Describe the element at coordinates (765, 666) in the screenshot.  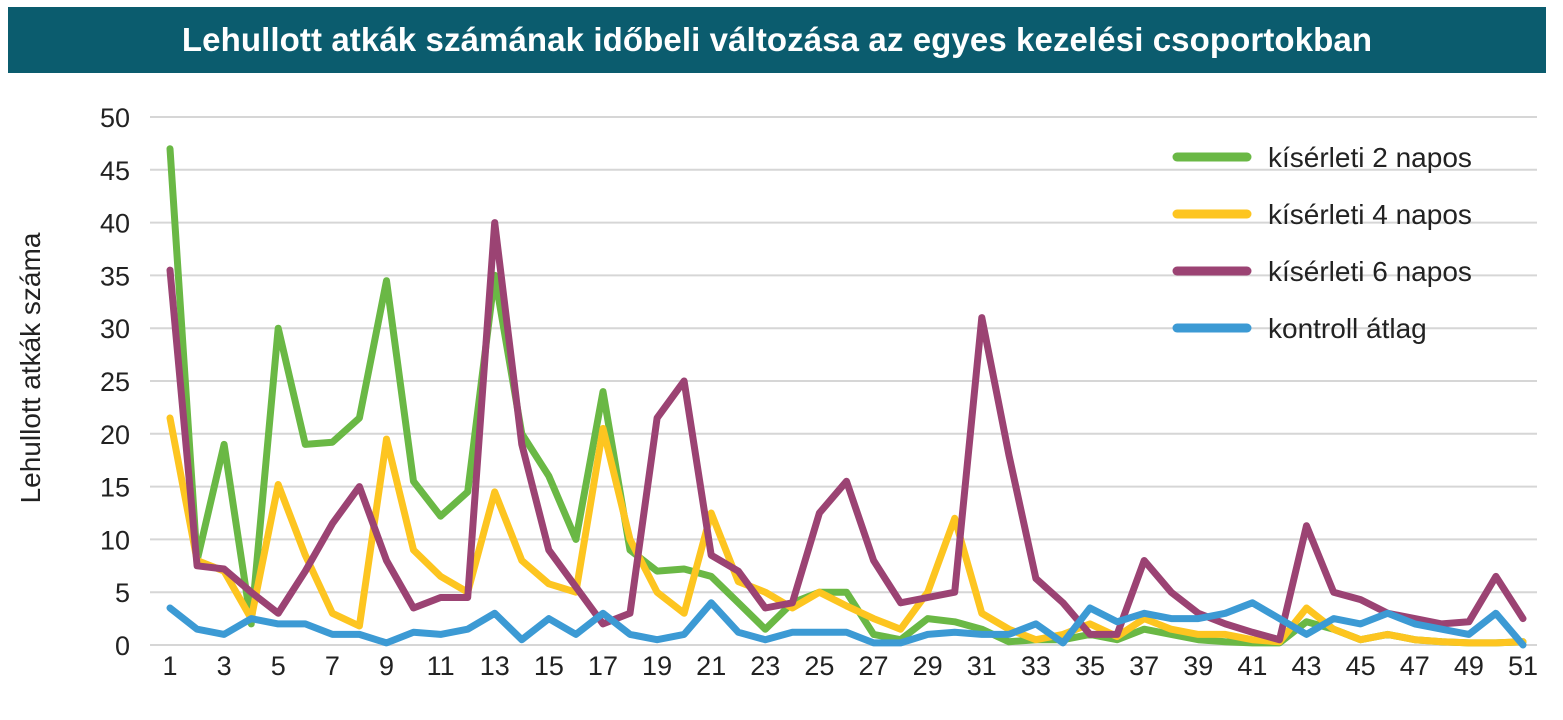
I see `x-tick-label: 23` at that location.